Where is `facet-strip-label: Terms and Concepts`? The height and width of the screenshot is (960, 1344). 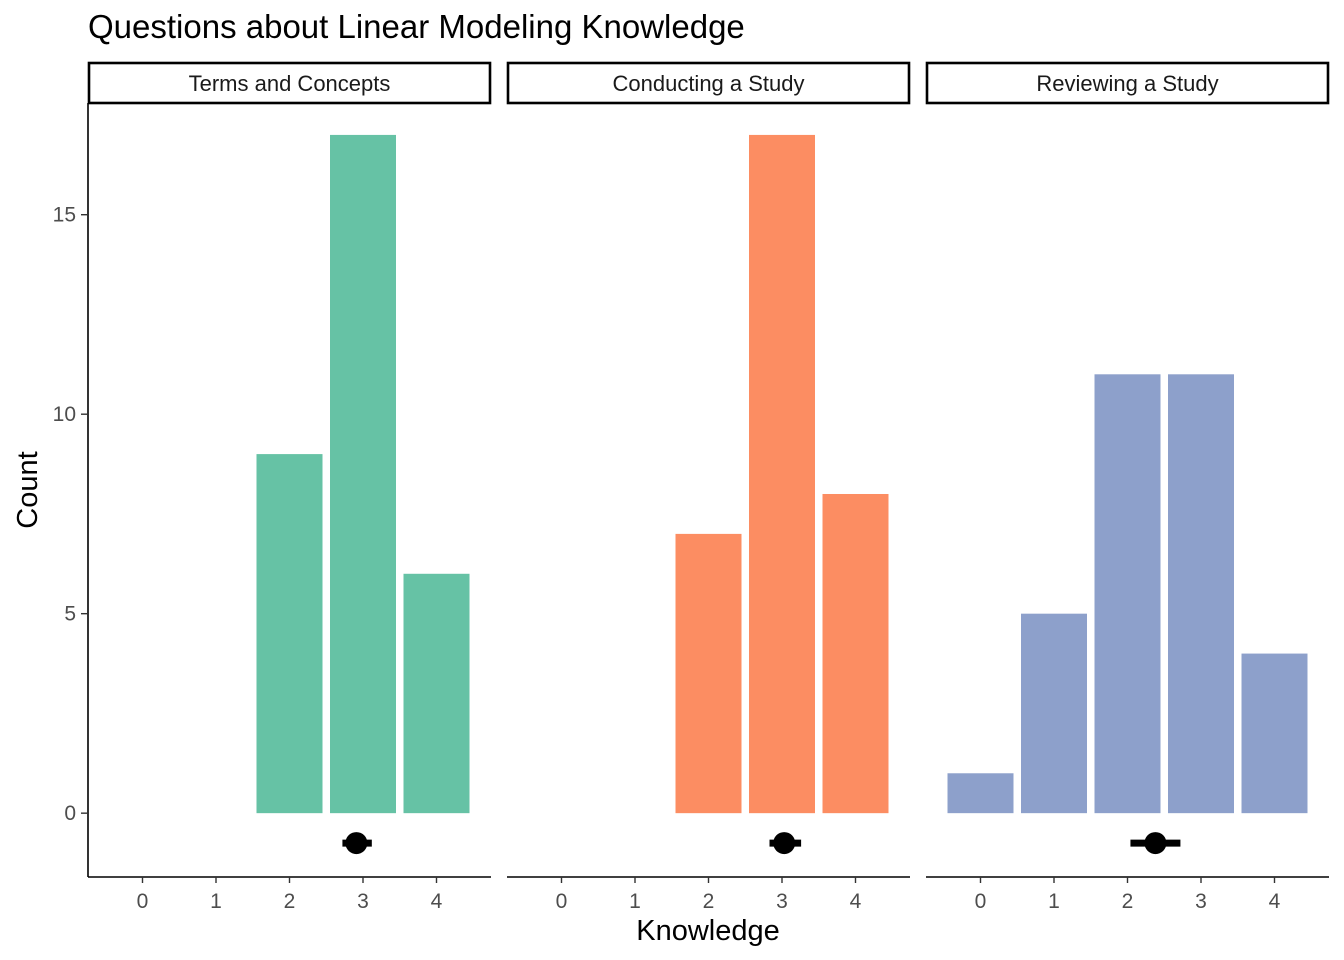 facet-strip-label: Terms and Concepts is located at coordinates (290, 83).